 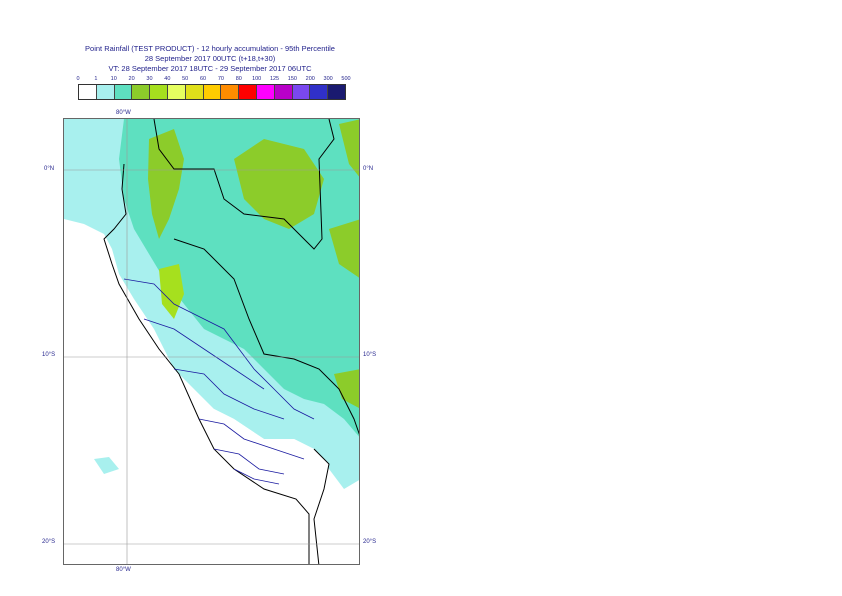 I want to click on legend-tick-label: 125, so click(x=274, y=79).